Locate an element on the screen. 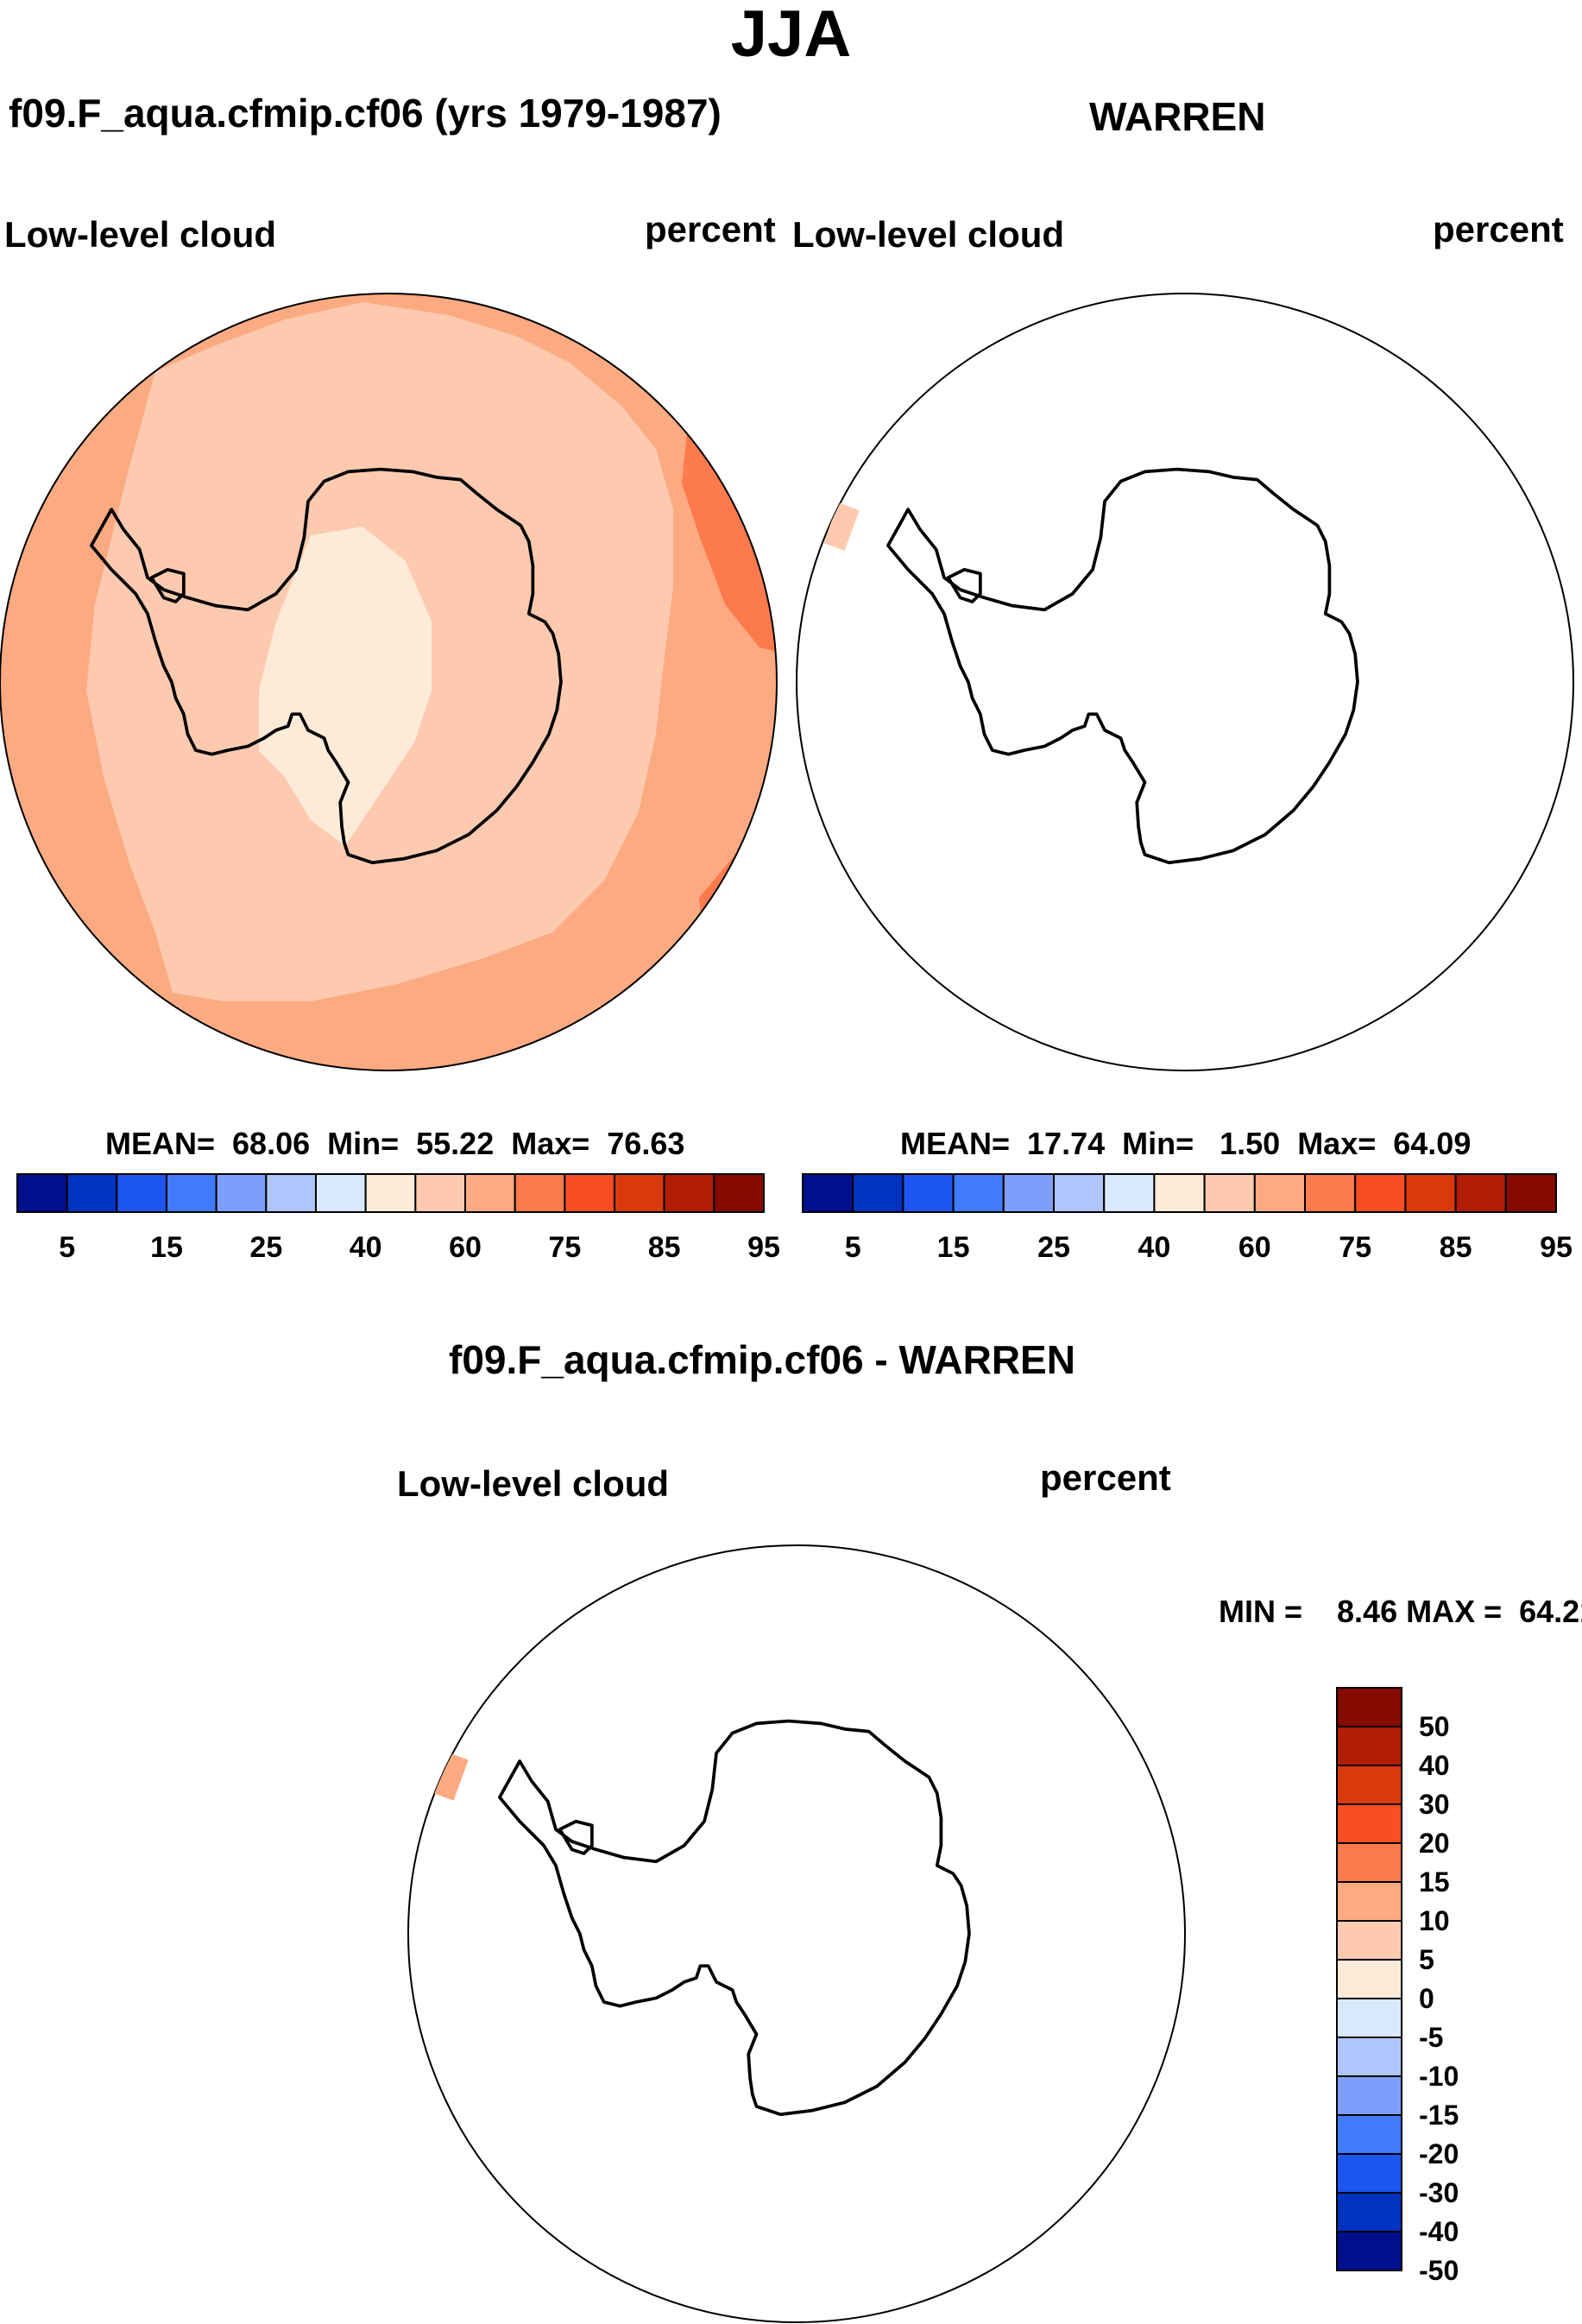 Image resolution: width=1582 pixels, height=2324 pixels. panel2-colorbar-tick-label: 85 is located at coordinates (1456, 1247).